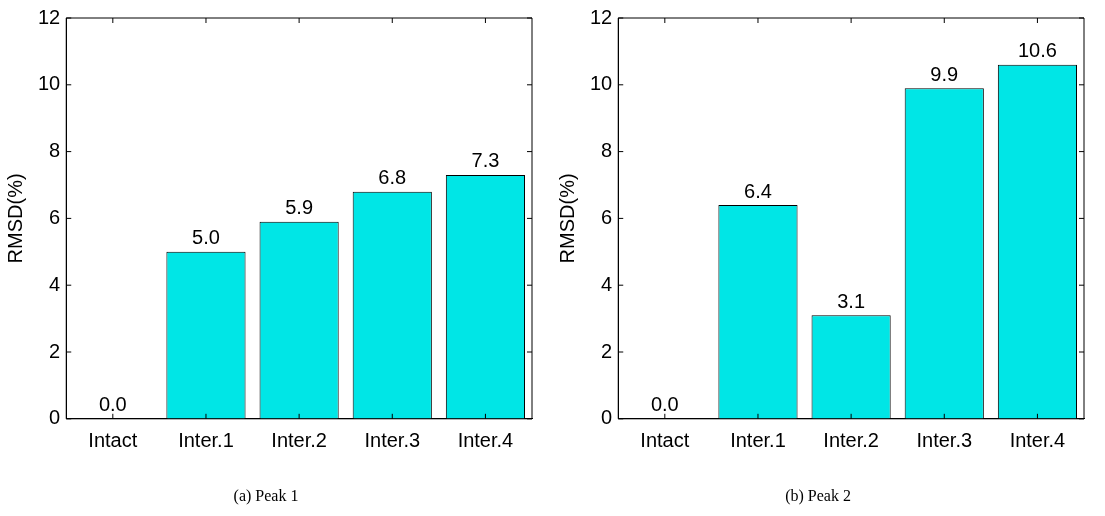 Image resolution: width=1105 pixels, height=516 pixels. What do you see at coordinates (392, 177) in the screenshot?
I see `data-label: 6.8` at bounding box center [392, 177].